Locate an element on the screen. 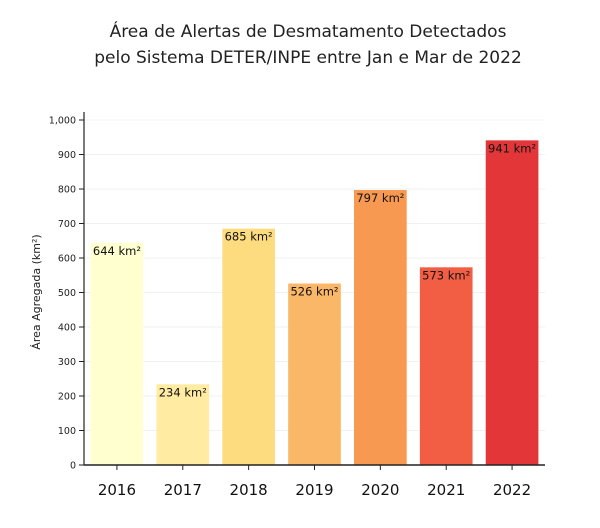 This screenshot has height=528, width=600. data-label-2016: 644 km² is located at coordinates (117, 251).